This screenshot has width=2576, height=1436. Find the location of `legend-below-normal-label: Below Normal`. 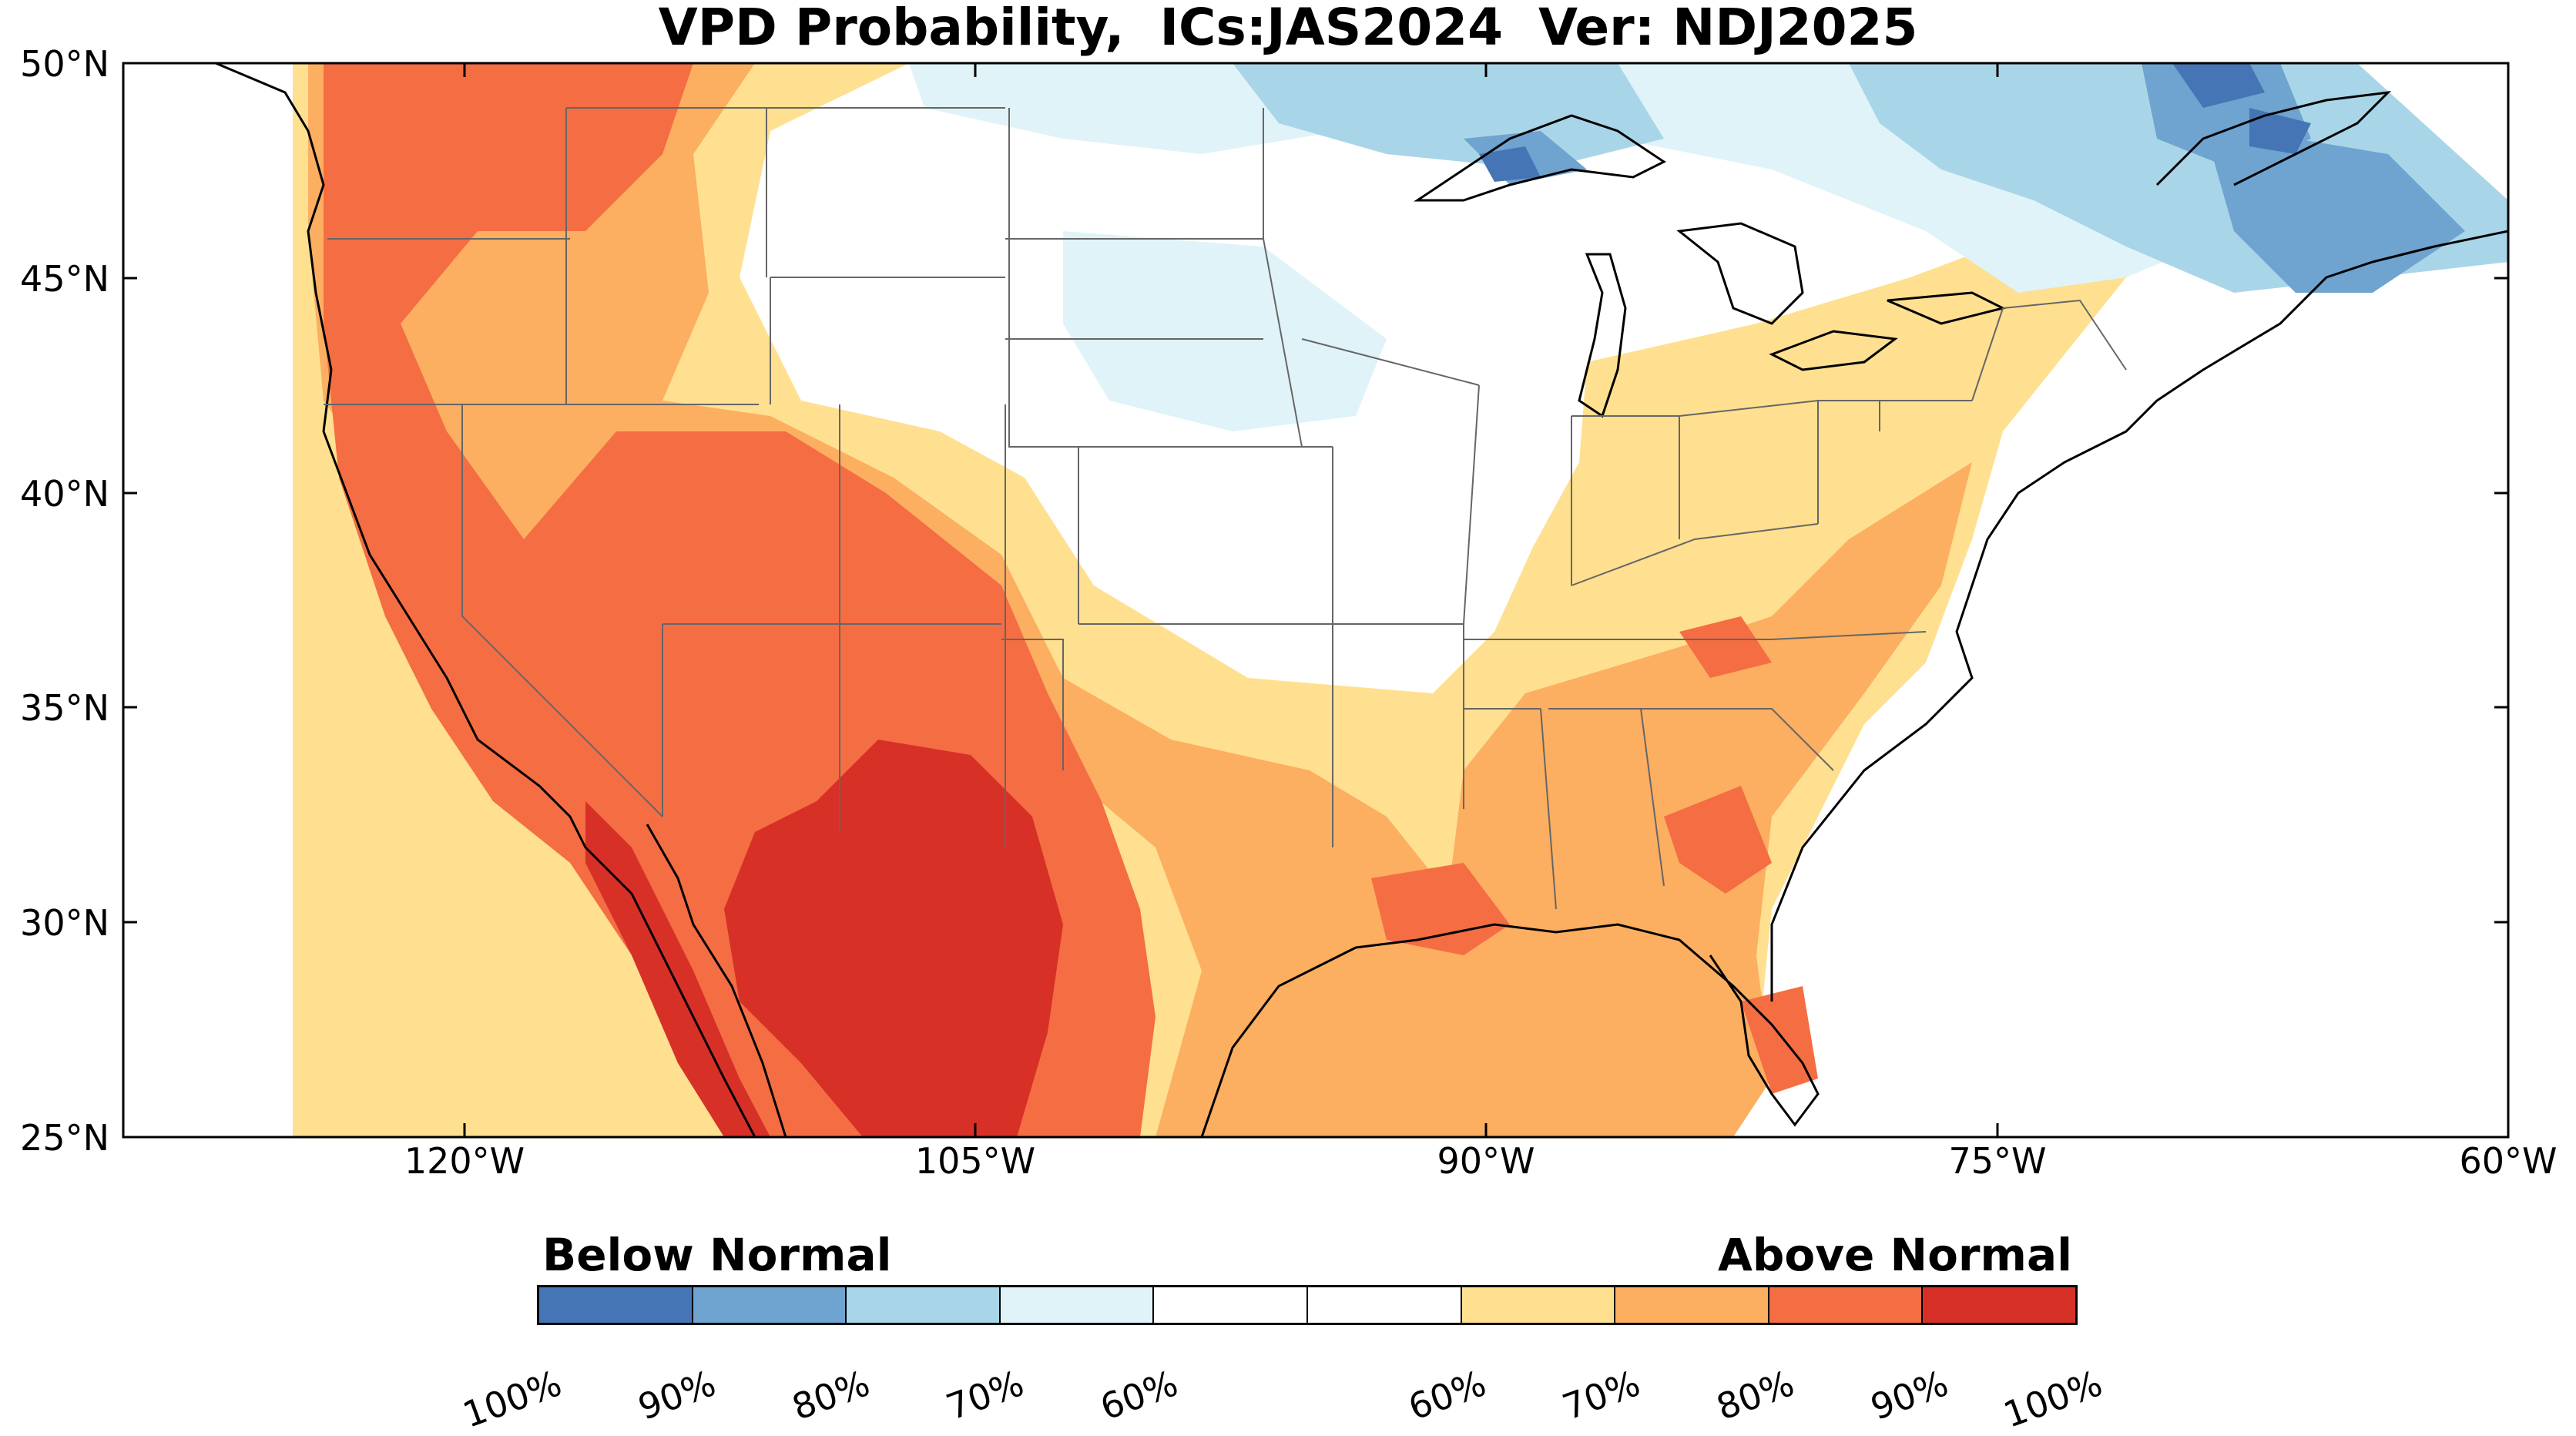

legend-below-normal-label: Below Normal is located at coordinates (717, 1255).